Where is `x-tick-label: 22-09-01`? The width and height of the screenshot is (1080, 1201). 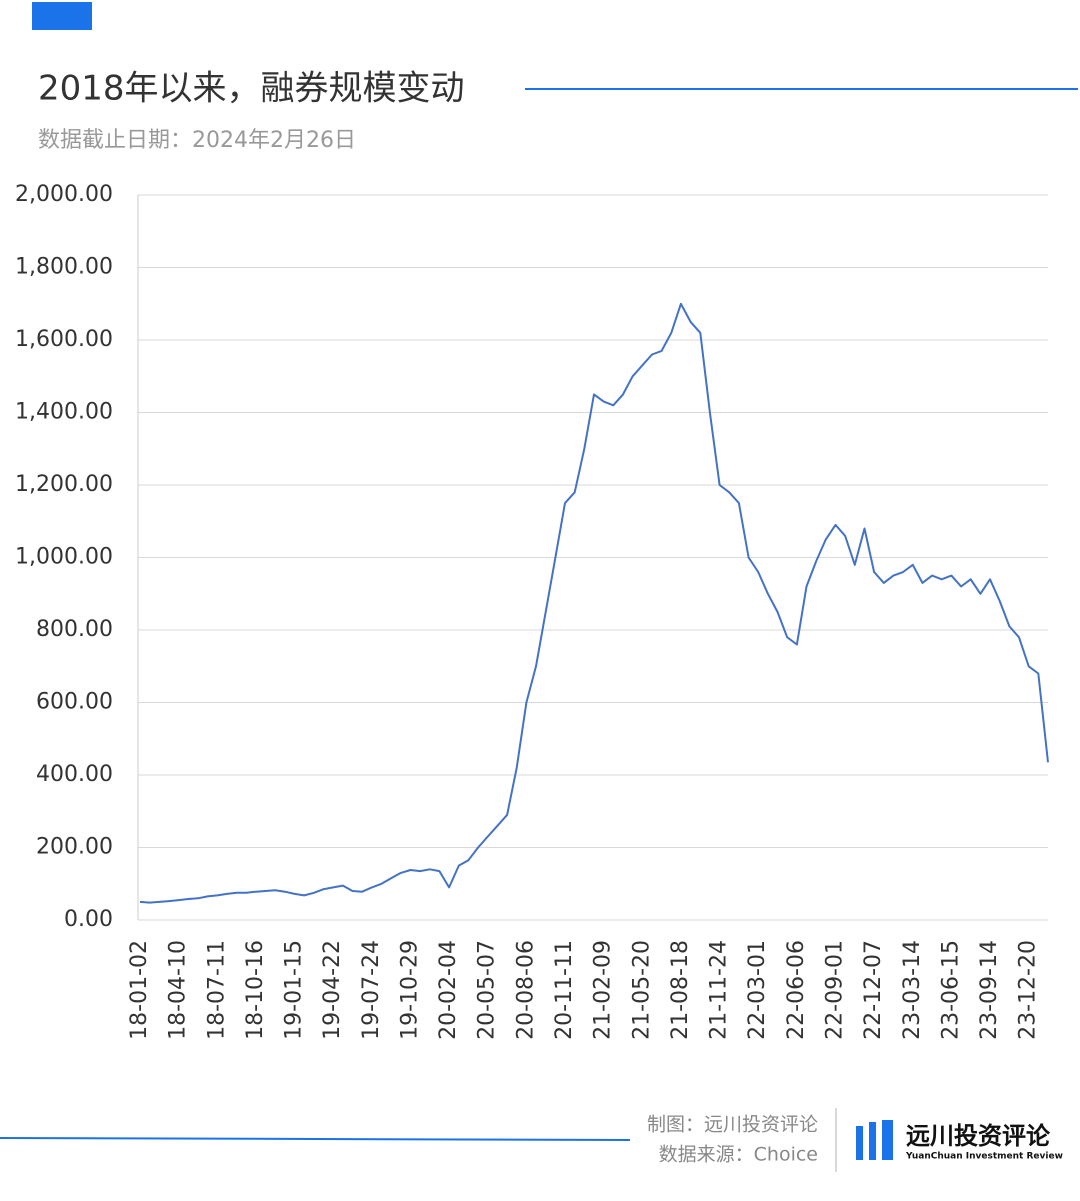
x-tick-label: 22-09-01 is located at coordinates (834, 990).